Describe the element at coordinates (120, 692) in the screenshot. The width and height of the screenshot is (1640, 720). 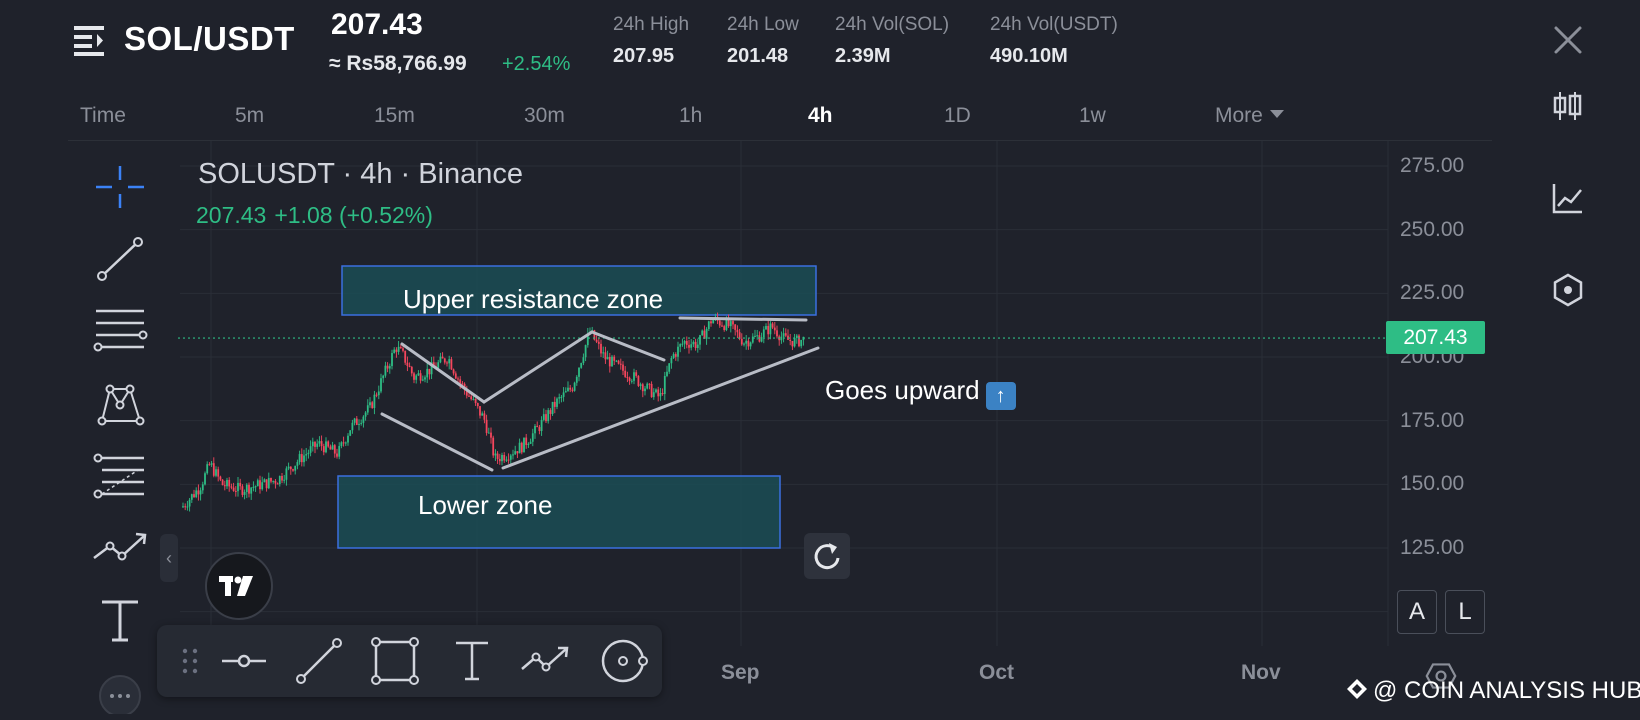
I see `more-tools-icon` at that location.